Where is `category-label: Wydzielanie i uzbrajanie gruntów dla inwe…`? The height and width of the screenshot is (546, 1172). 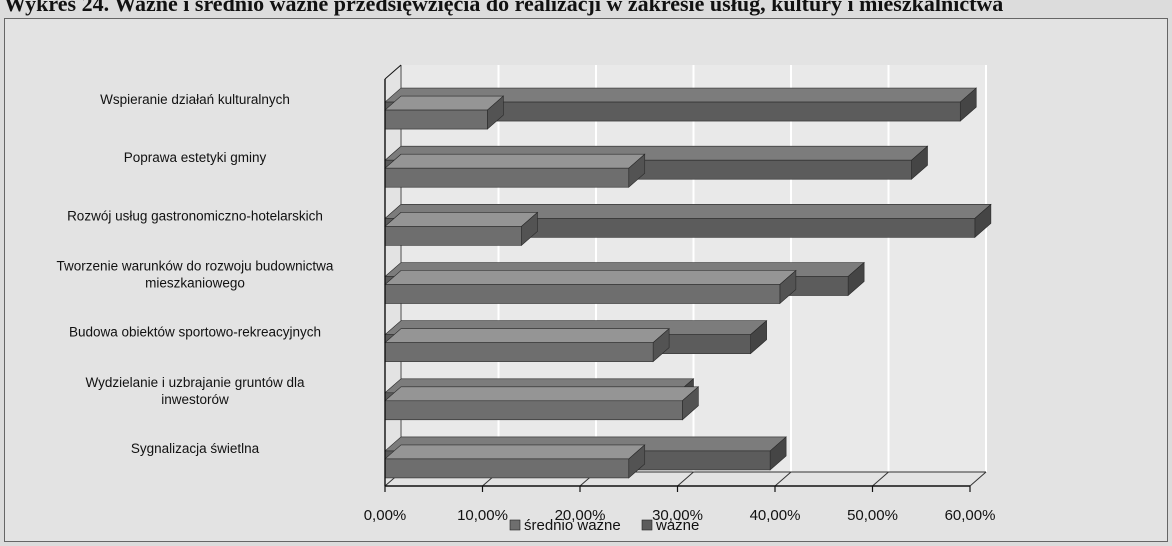 category-label: Wydzielanie i uzbrajanie gruntów dla inwe… is located at coordinates (195, 391).